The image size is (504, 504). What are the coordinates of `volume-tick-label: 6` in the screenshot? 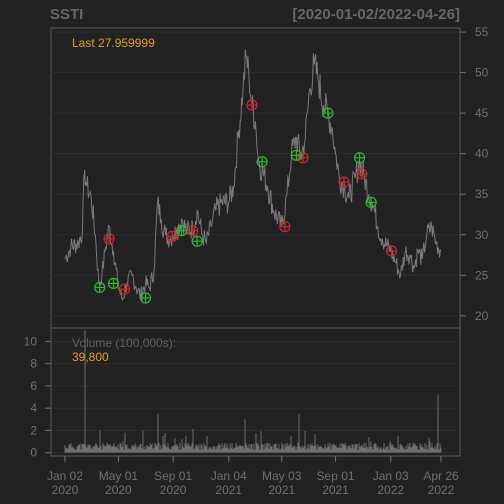 It's located at (33, 386).